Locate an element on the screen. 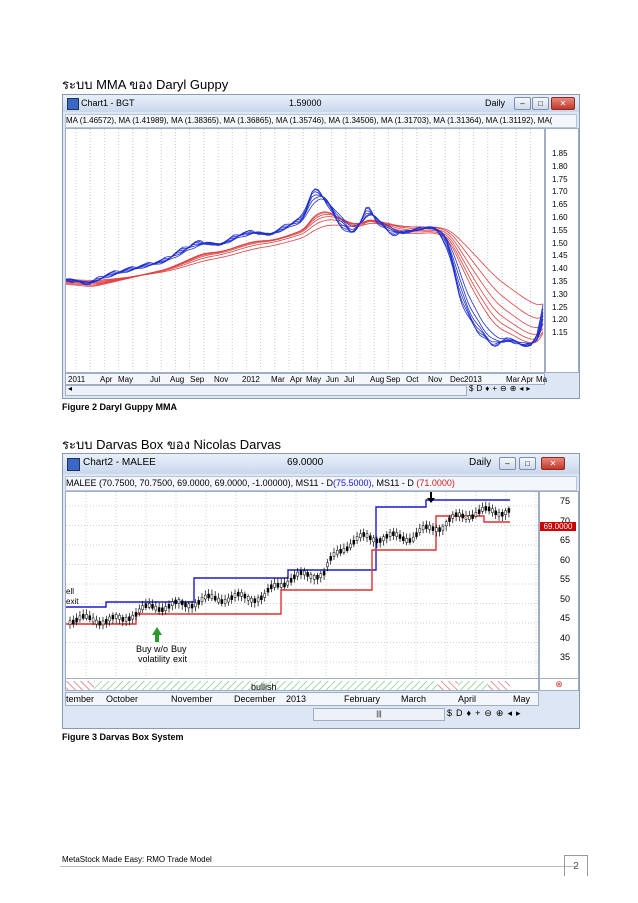  chart2-bullish-close: ⊗ is located at coordinates (559, 684).